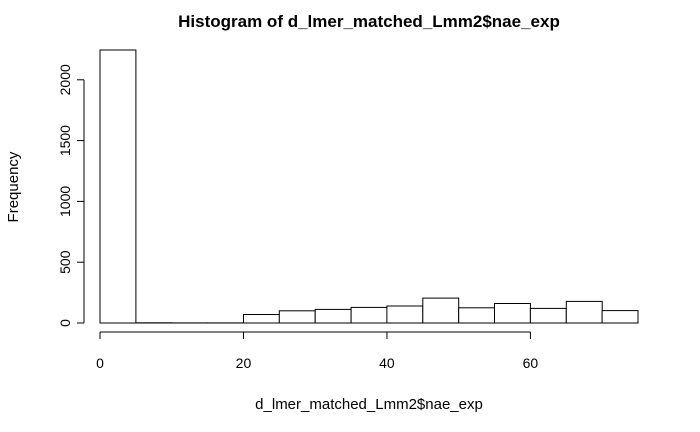 Image resolution: width=700 pixels, height=432 pixels. I want to click on y-tick-label: 1500, so click(65, 140).